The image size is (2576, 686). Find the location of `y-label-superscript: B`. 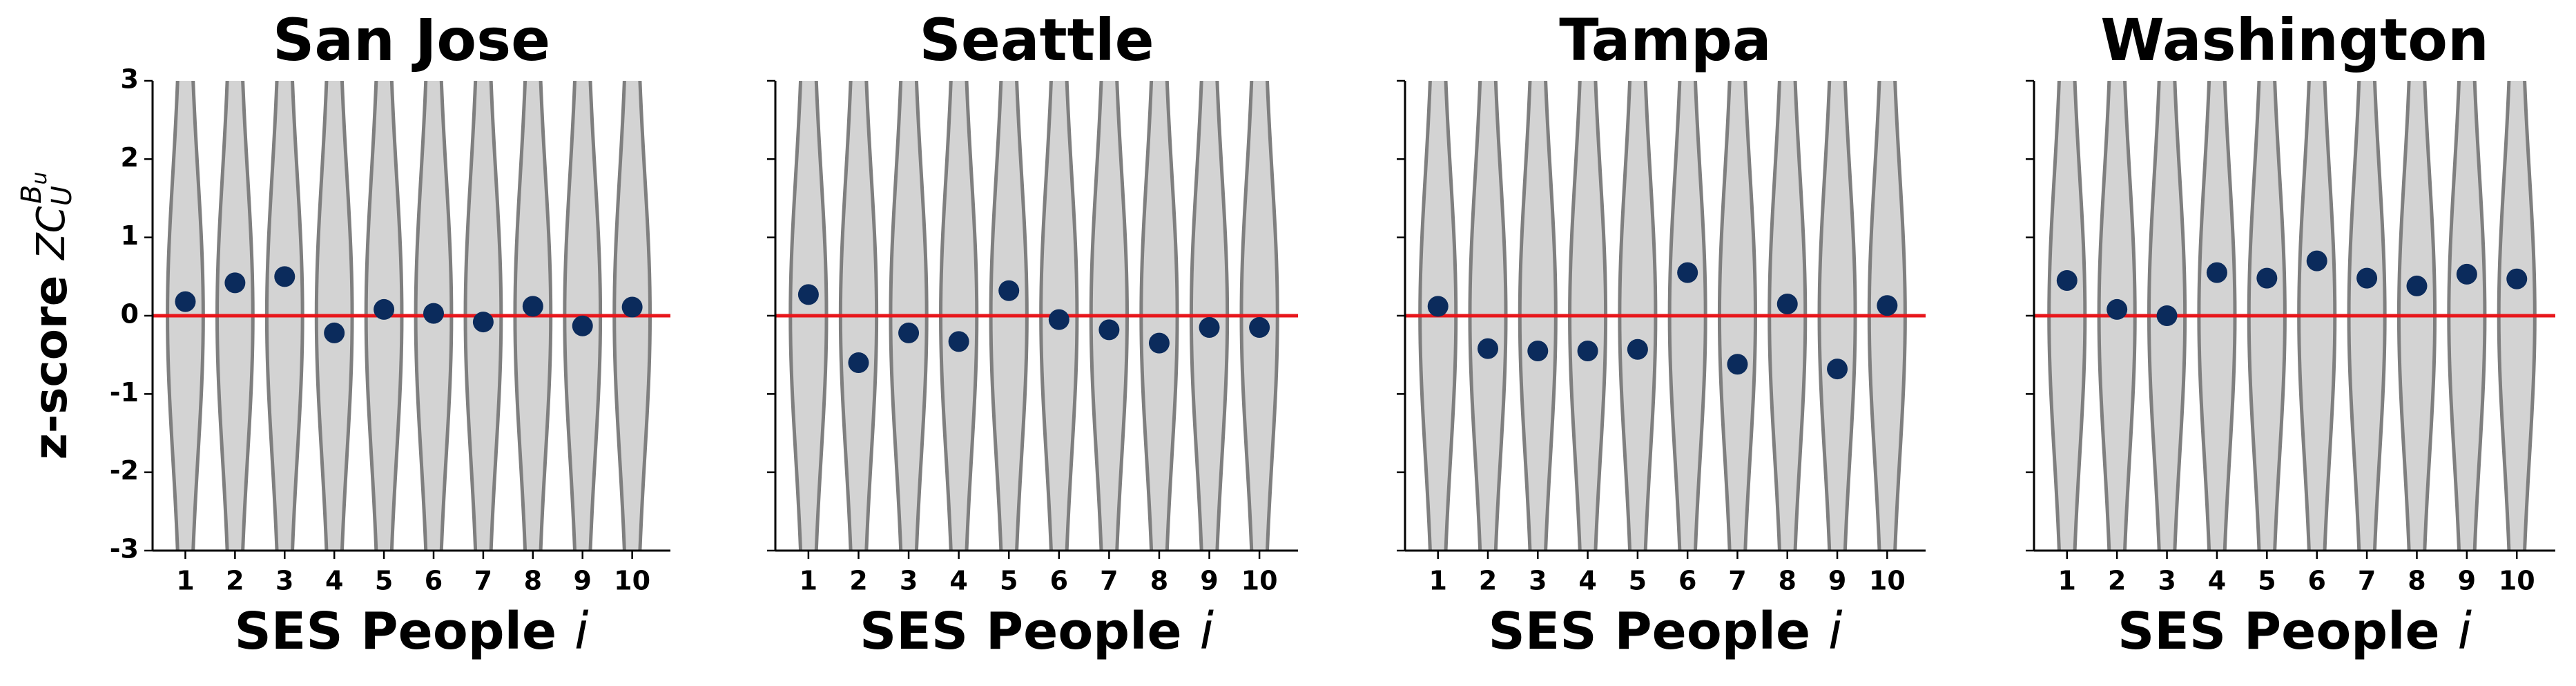

y-label-superscript: B is located at coordinates (32, 193).